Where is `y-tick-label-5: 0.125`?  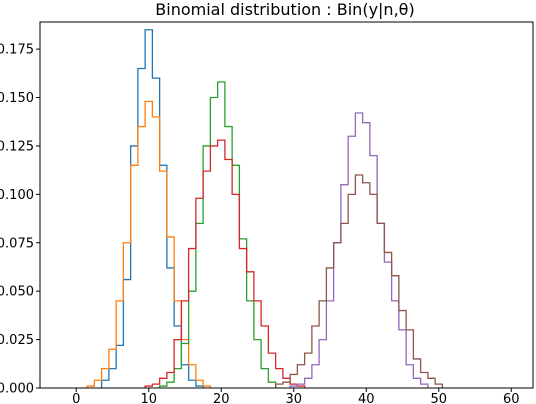
y-tick-label-5: 0.125 is located at coordinates (17, 146).